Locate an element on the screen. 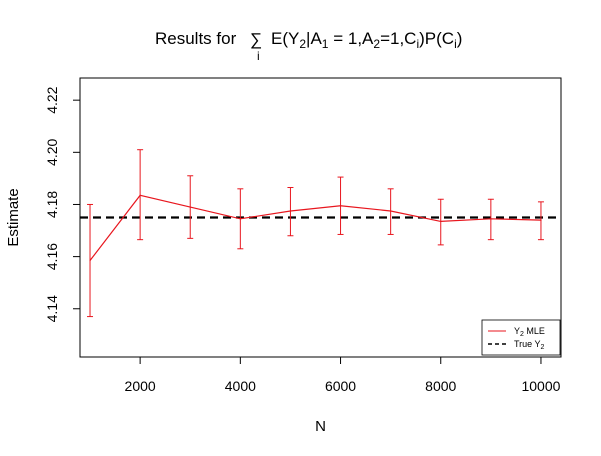  title-expression: E(Y2|A1 = 1,A2=1,Ci)P(Ci) is located at coordinates (366, 40).